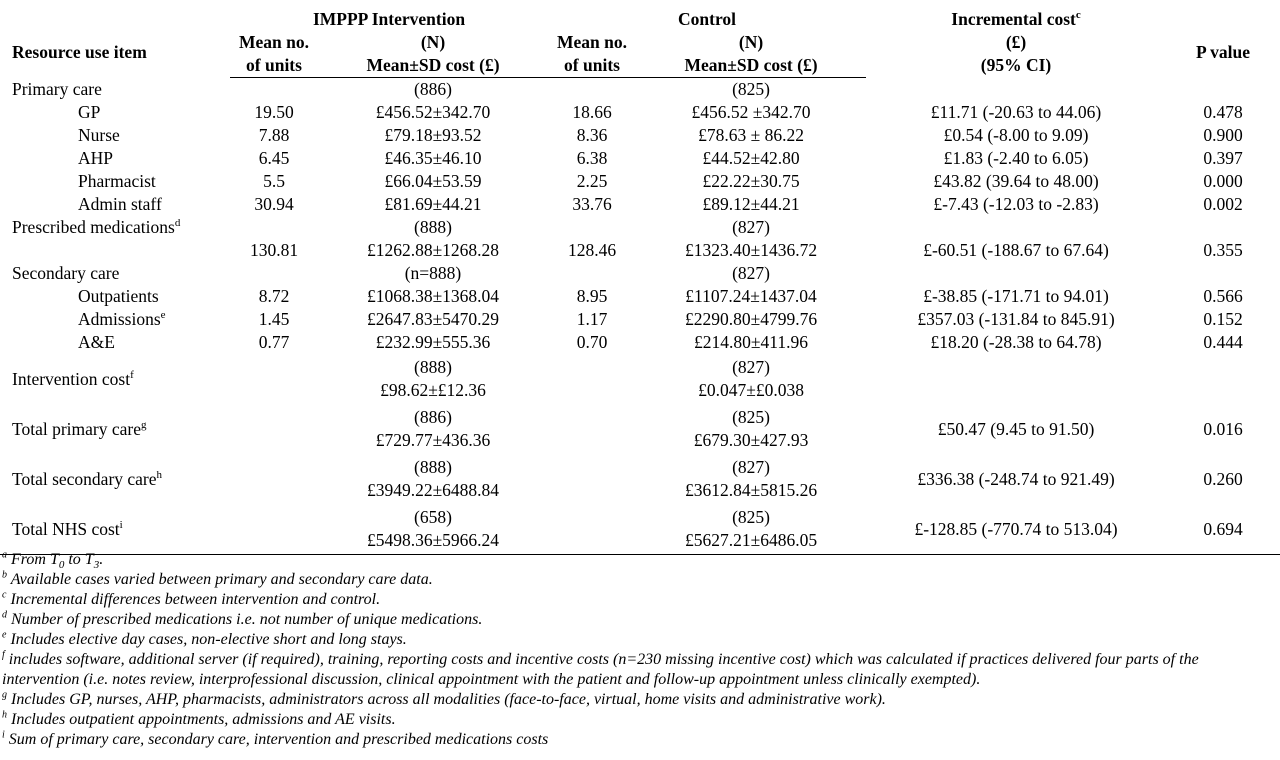 The width and height of the screenshot is (1280, 760). What do you see at coordinates (433, 181) in the screenshot?
I see `int-cost: £66.04±53.59` at bounding box center [433, 181].